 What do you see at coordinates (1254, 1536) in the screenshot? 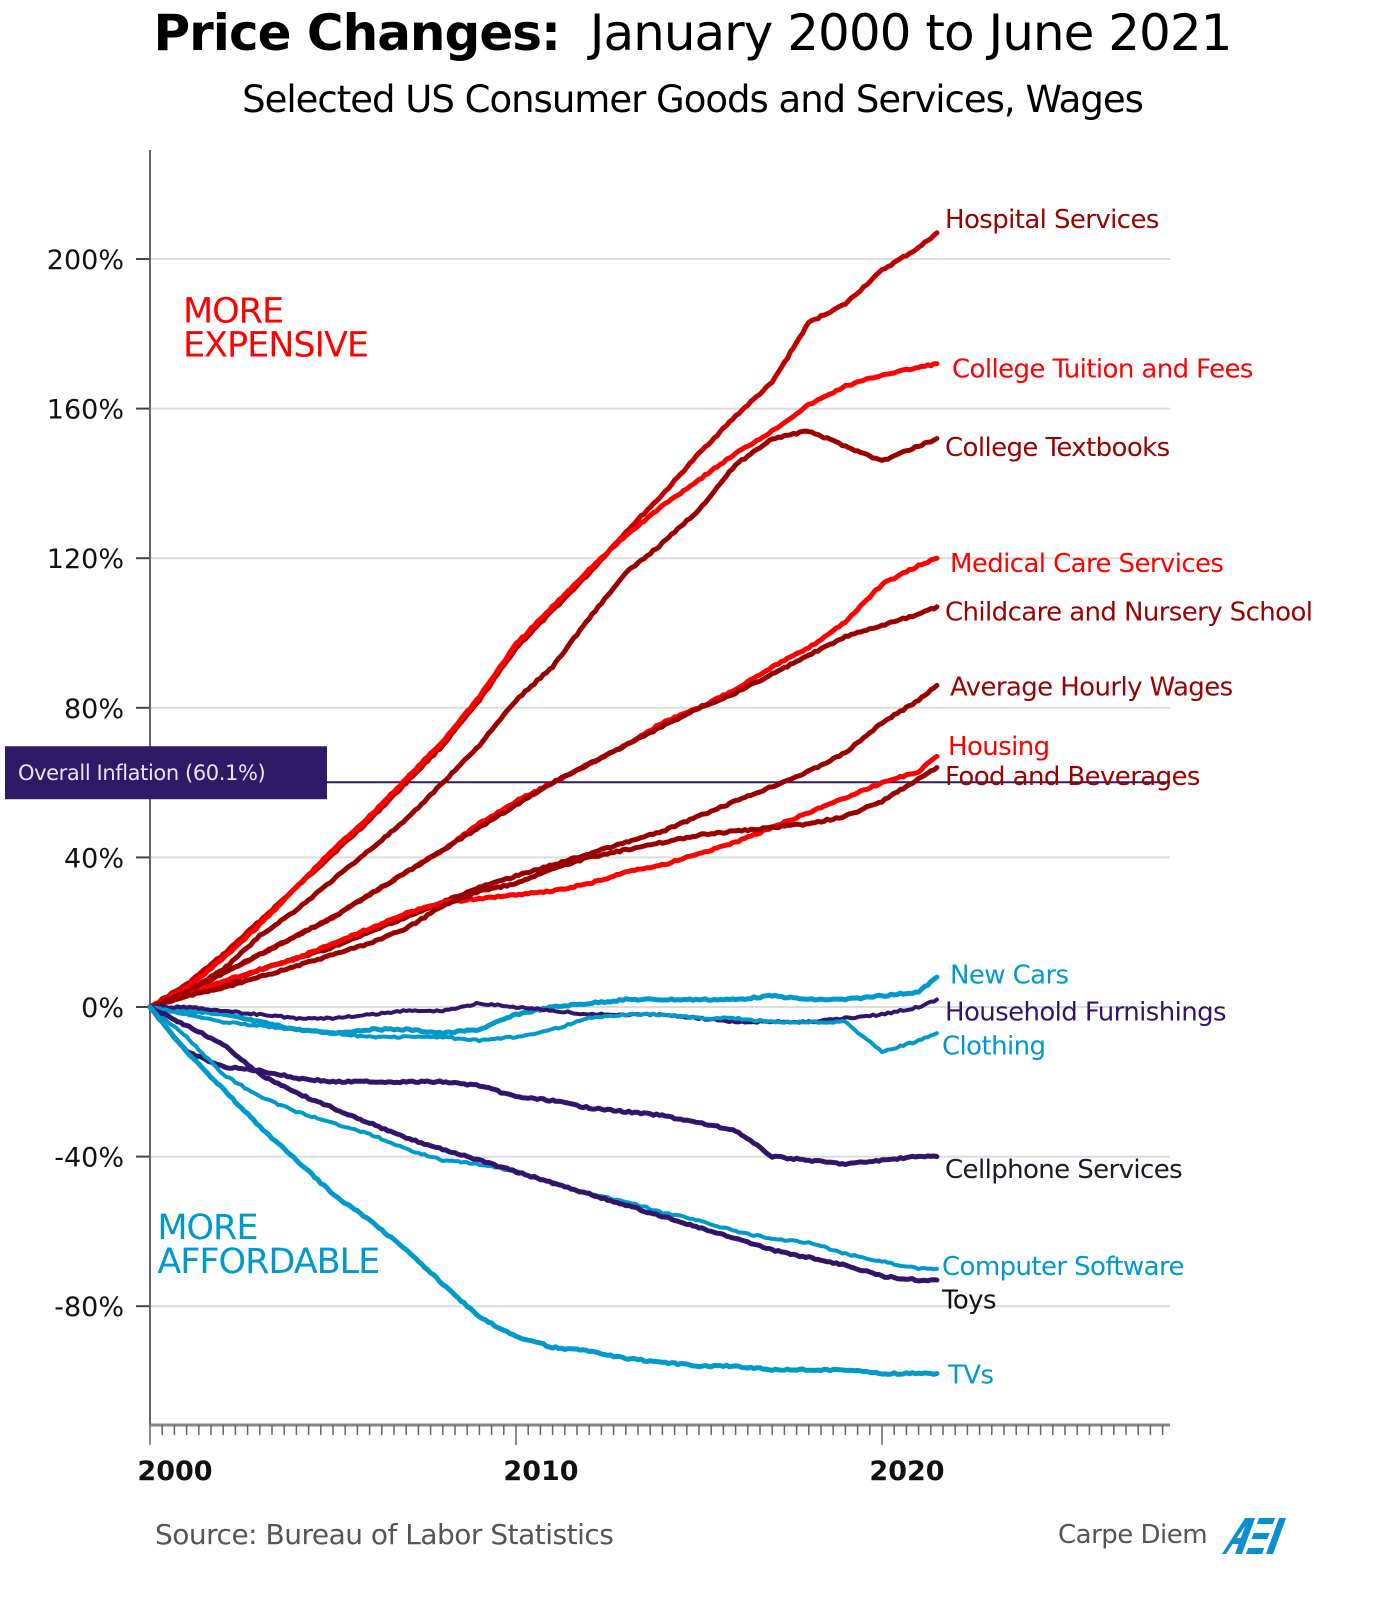
I see `aei-logo-icon` at bounding box center [1254, 1536].